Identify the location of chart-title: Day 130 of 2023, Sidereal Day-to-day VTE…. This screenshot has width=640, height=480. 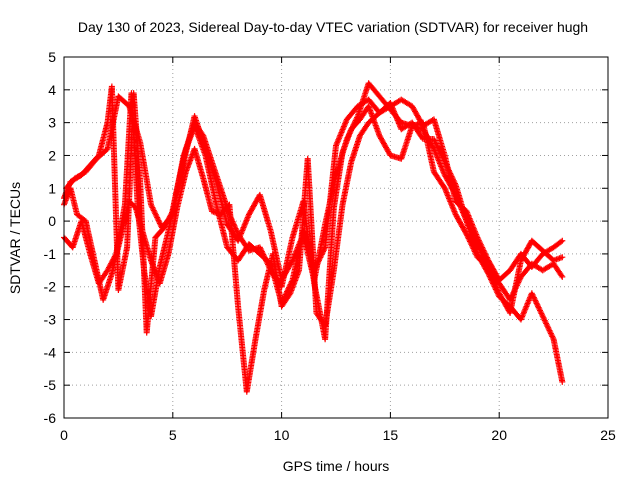
(333, 27).